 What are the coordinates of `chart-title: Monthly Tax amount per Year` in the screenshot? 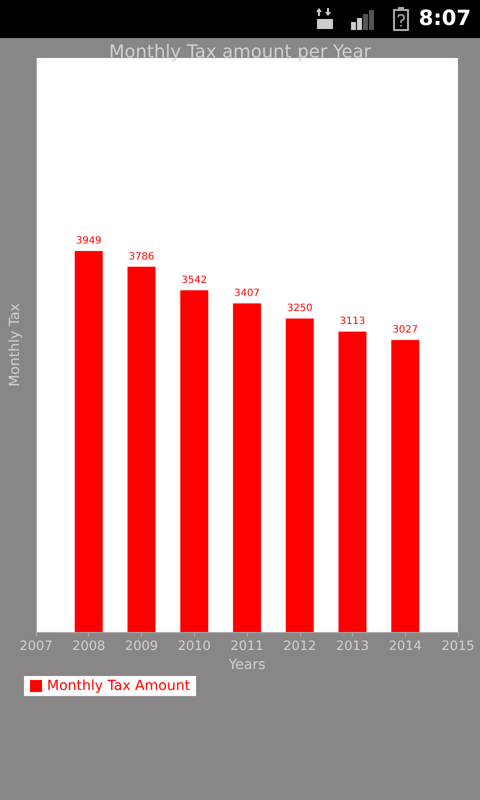 It's located at (240, 52).